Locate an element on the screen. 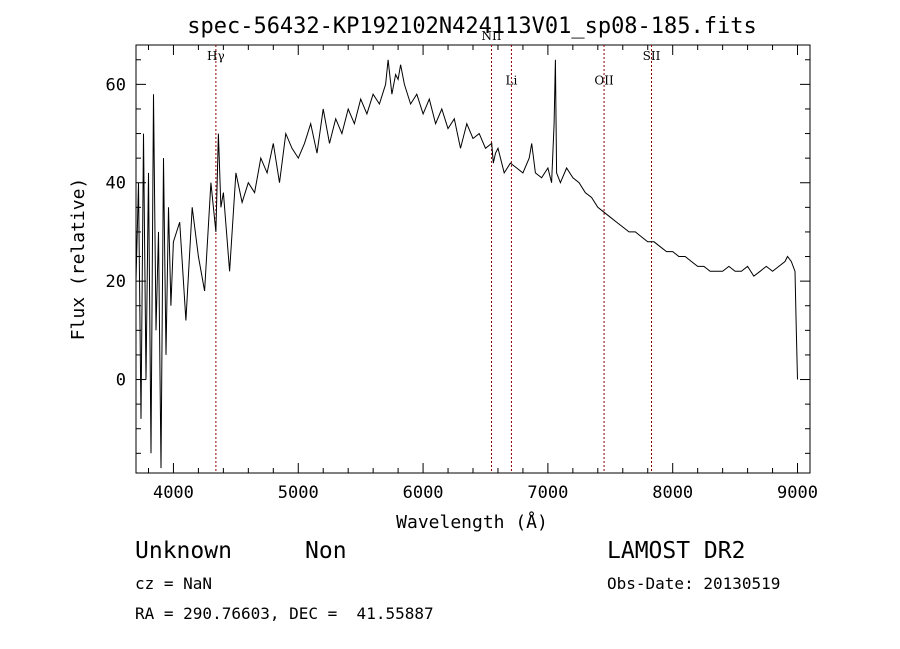 This screenshot has height=649, width=900. object-class: Unknown is located at coordinates (183, 551).